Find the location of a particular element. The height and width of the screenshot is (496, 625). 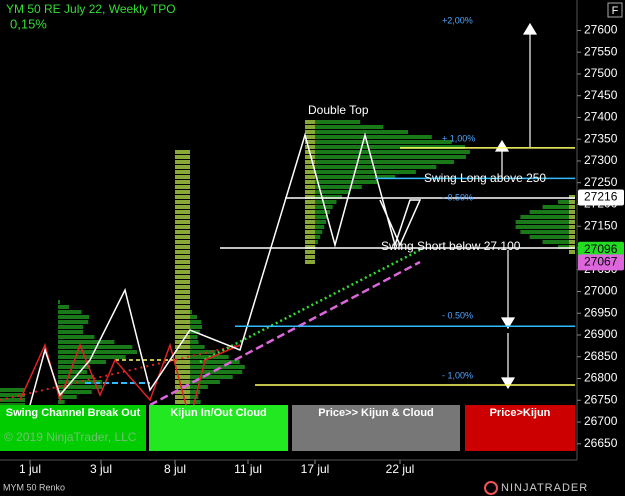

x-tick-label: 1 jul is located at coordinates (30, 469).